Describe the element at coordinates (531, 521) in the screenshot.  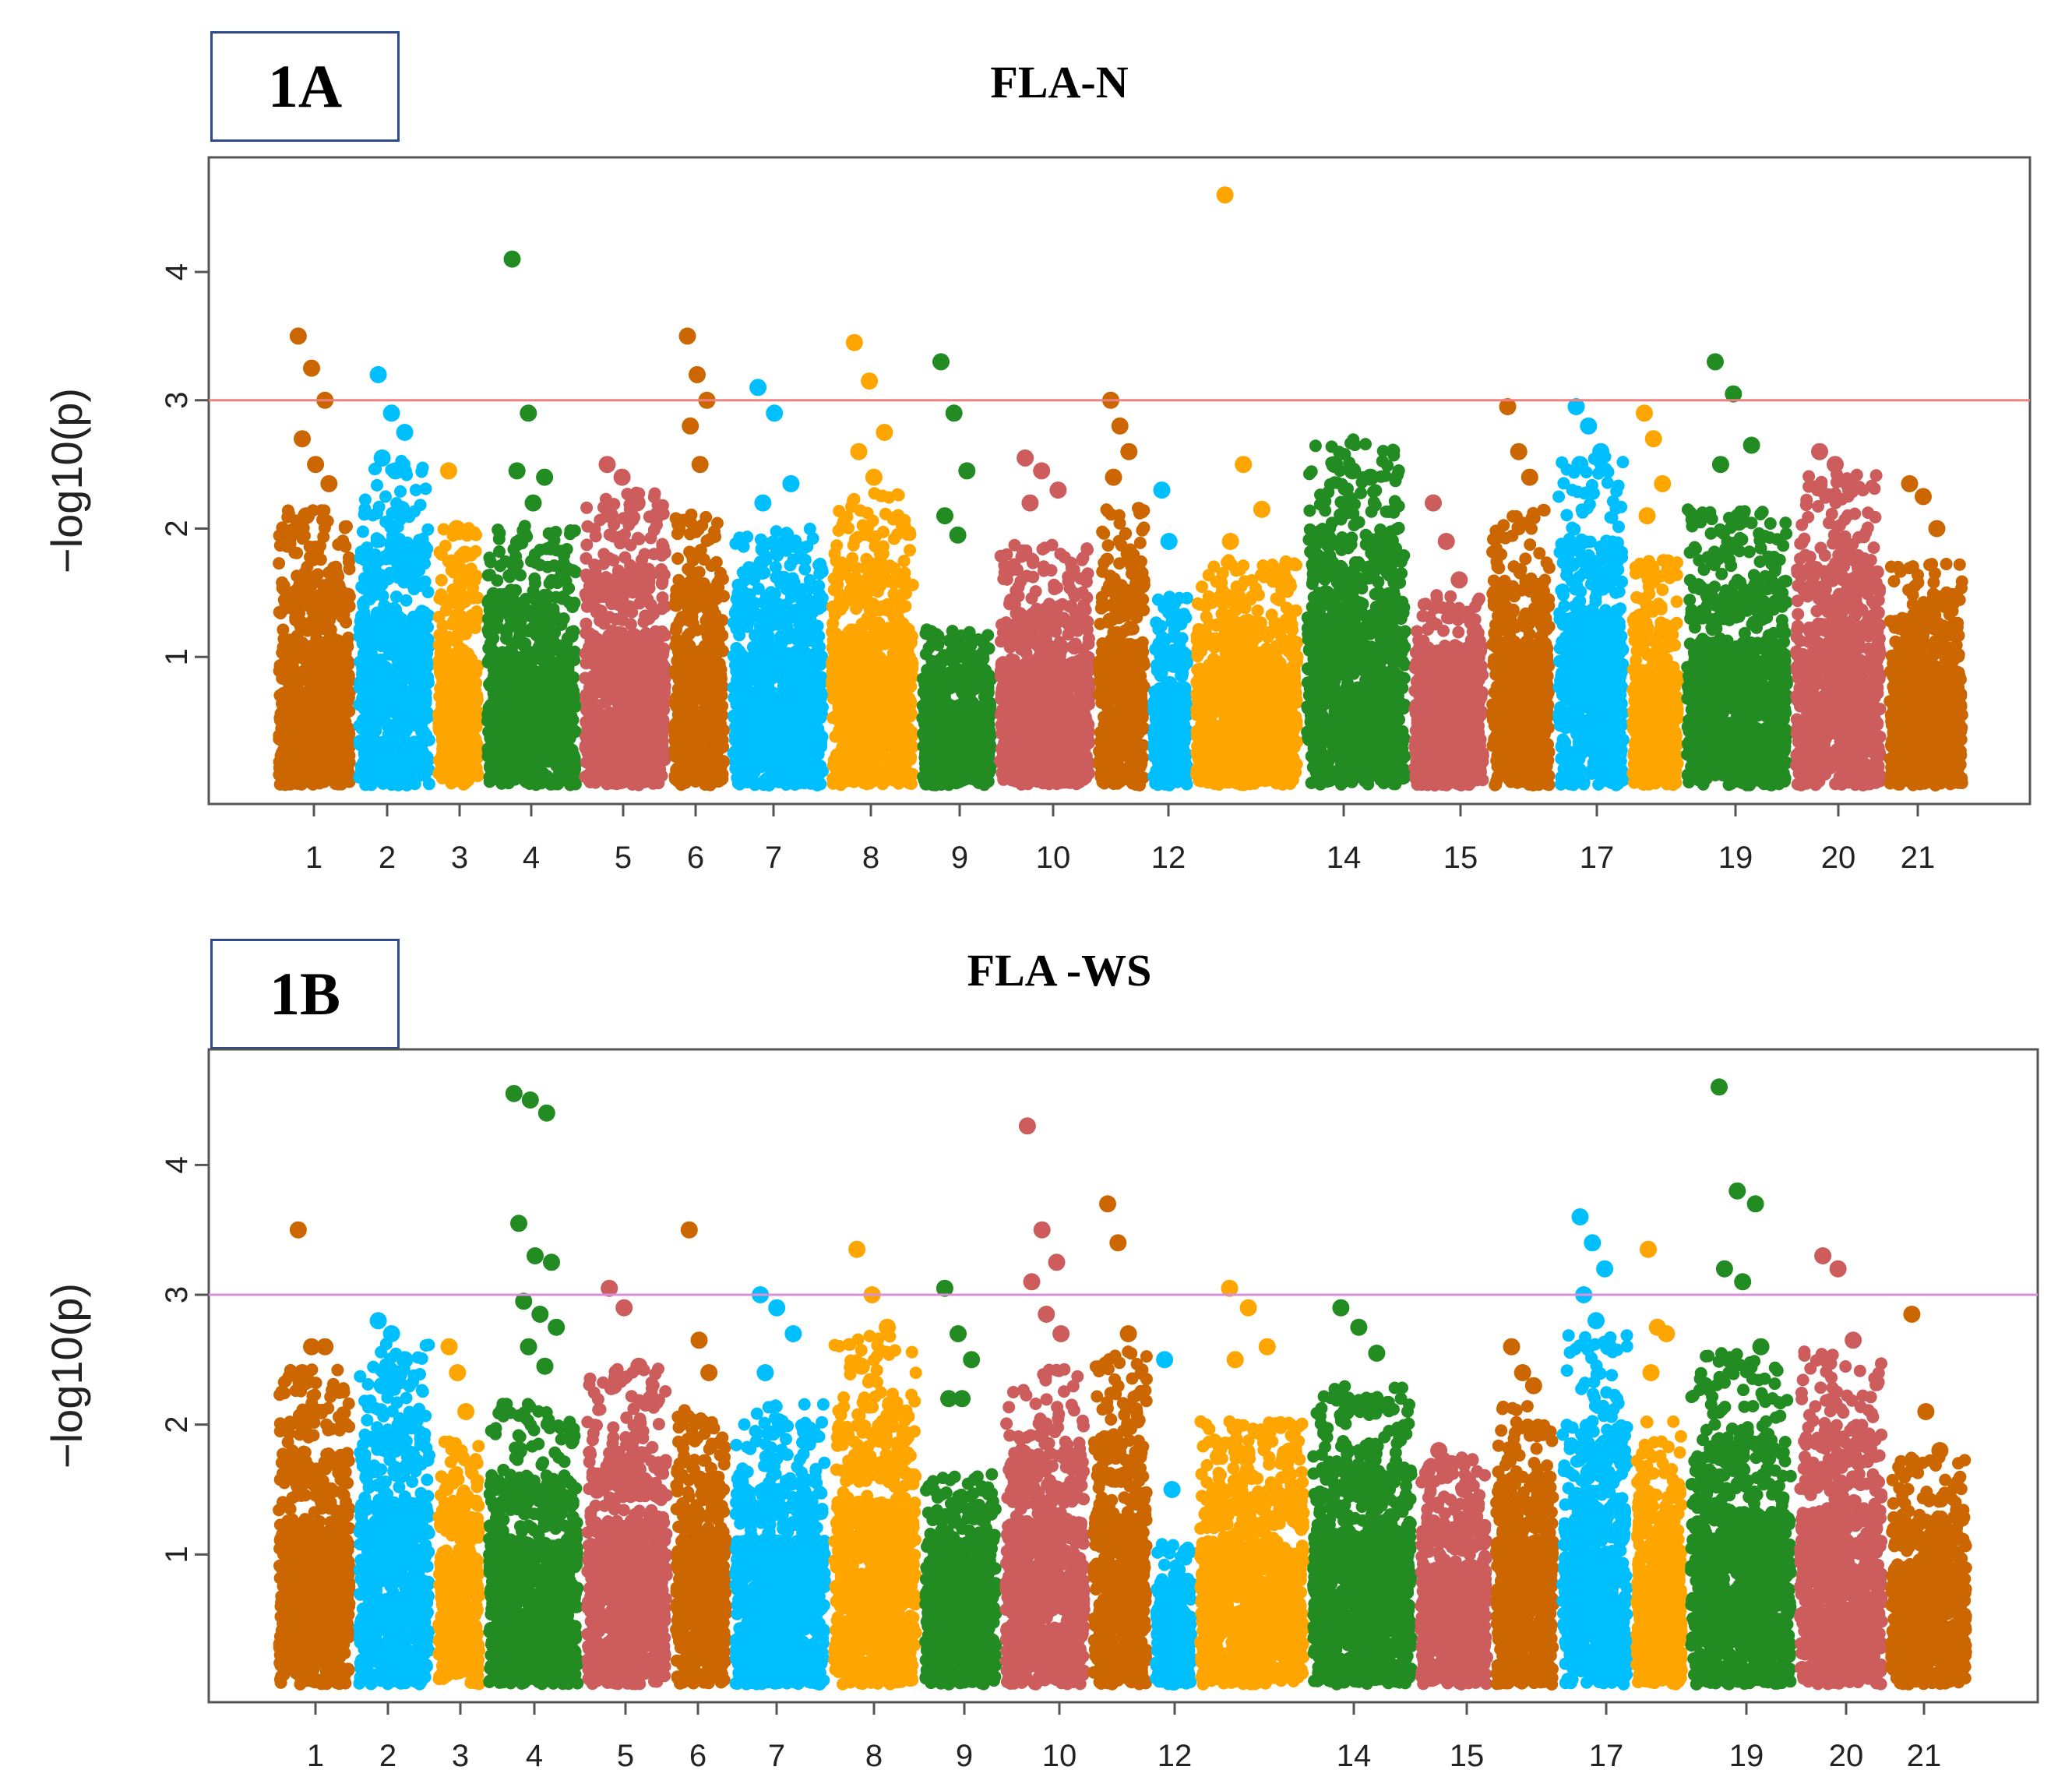
I see `chromosome-4-points` at that location.